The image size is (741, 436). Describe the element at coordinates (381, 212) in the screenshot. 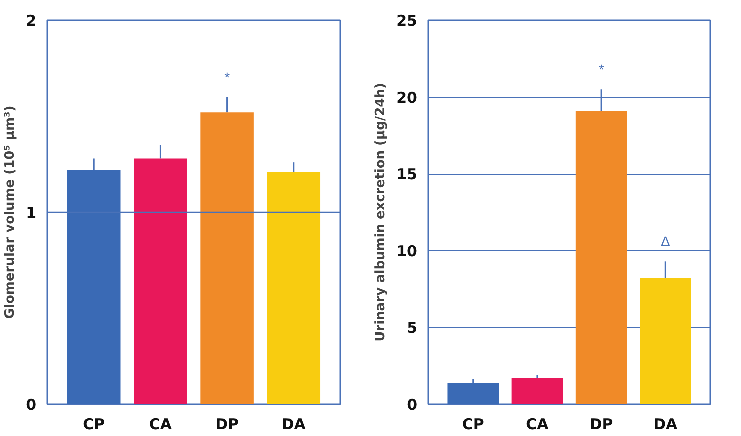

I see `y-axis-title: Urinary albumin excretion (µg/24h)` at that location.